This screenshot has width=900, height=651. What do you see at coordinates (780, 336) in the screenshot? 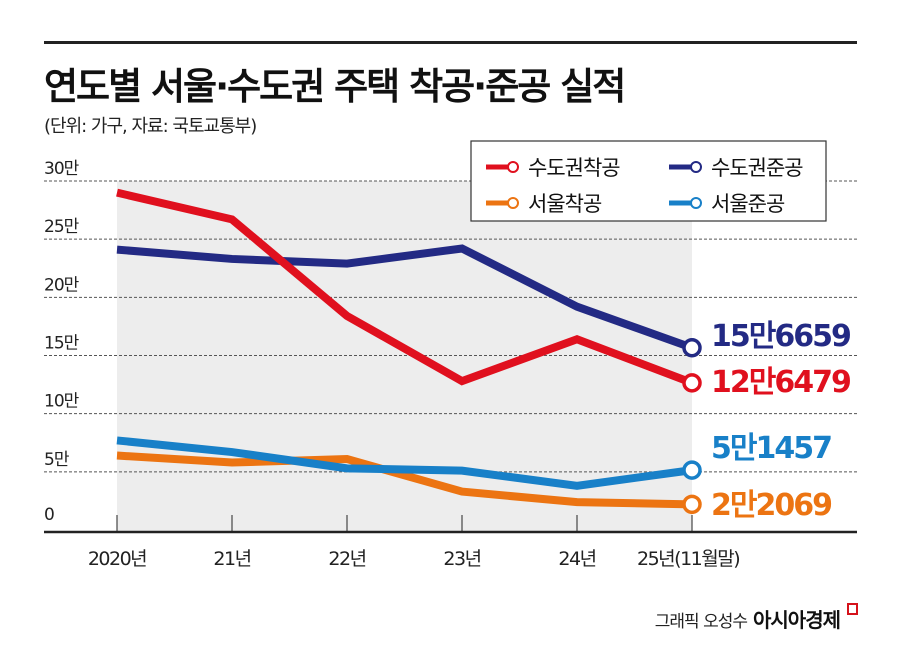
I see `end-value-label: 15만6659` at bounding box center [780, 336].